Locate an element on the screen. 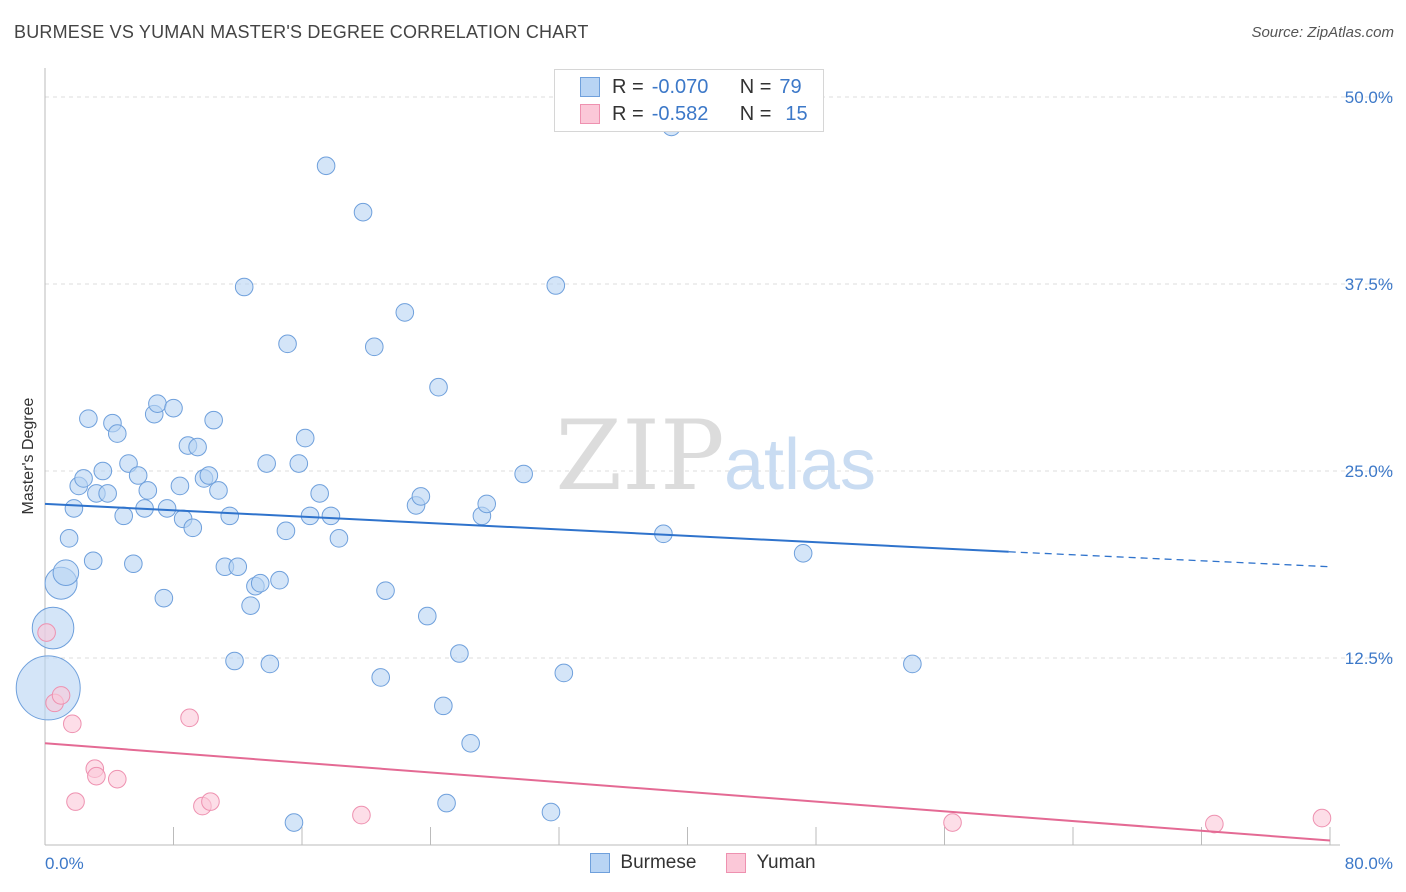 The height and width of the screenshot is (892, 1406). y-tick-label: 25.0% is located at coordinates (1369, 471).